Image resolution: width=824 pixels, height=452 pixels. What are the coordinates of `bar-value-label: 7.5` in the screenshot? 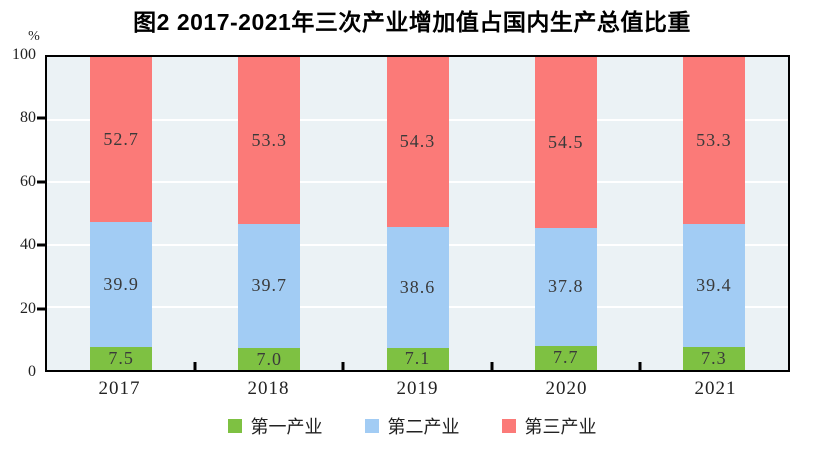 It's located at (121, 357).